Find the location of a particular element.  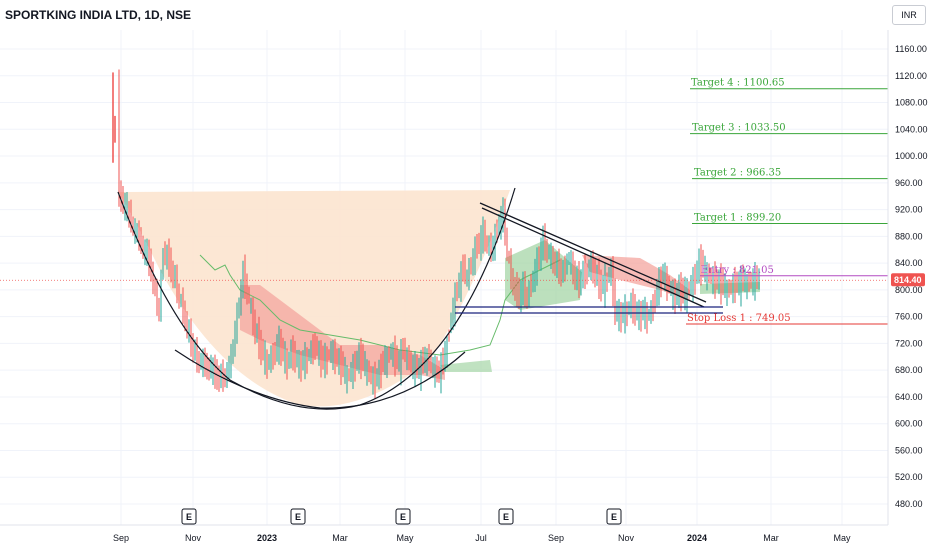

y-tick-label: 560.00 is located at coordinates (909, 450).